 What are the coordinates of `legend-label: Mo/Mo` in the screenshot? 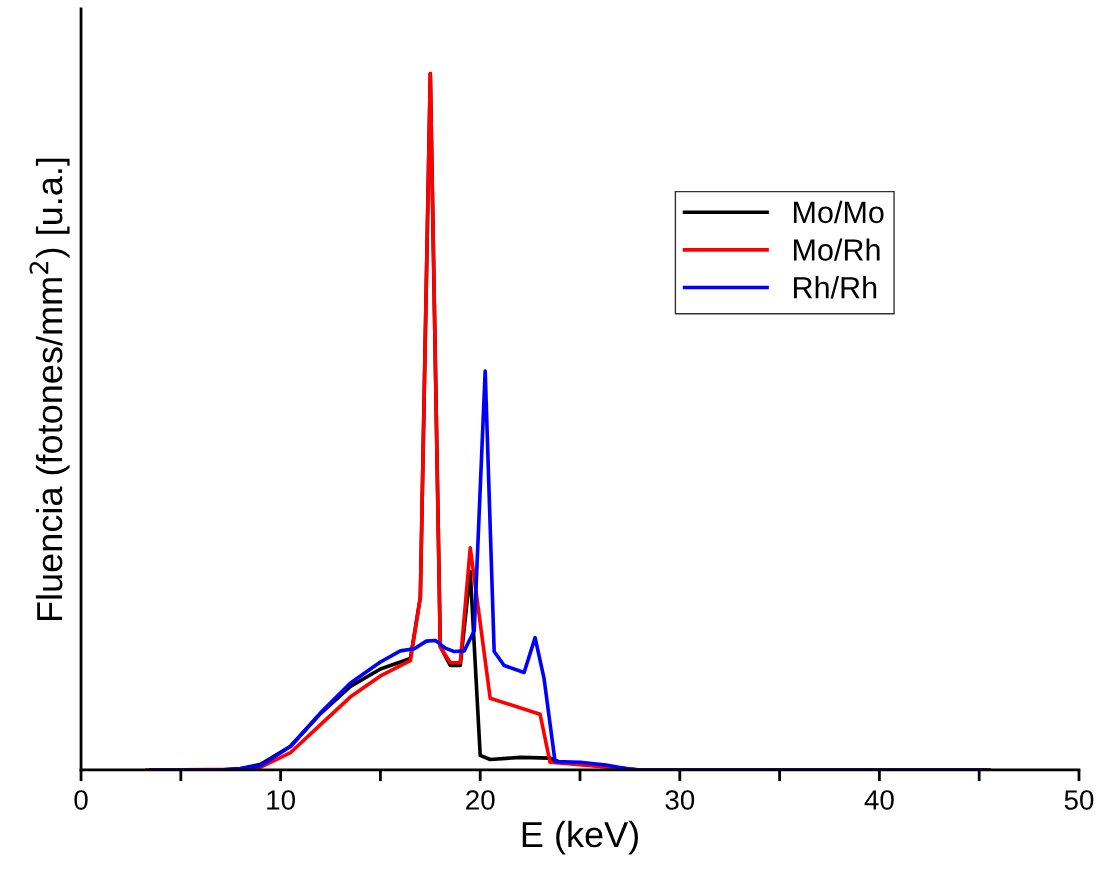 It's located at (839, 212).